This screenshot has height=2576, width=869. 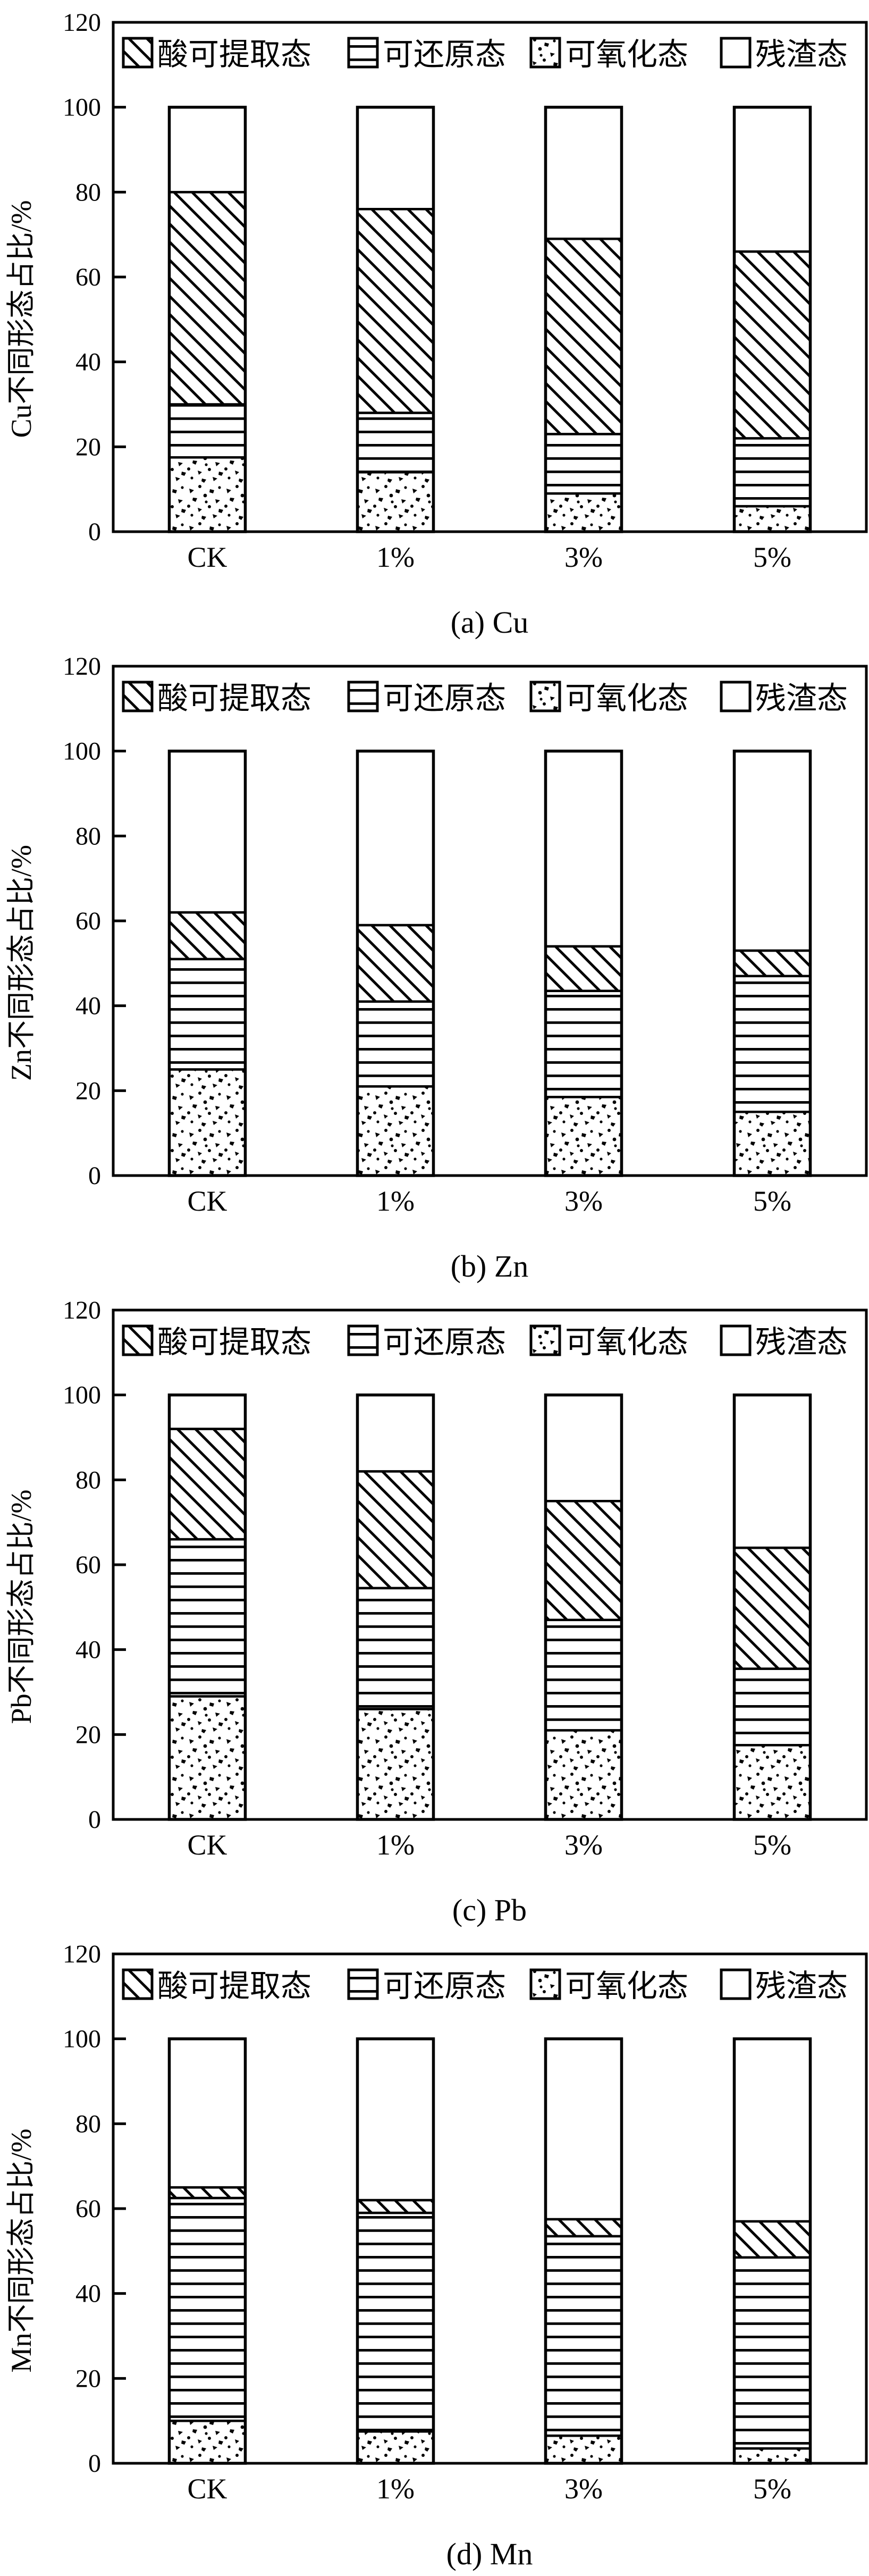 I want to click on y-axis-title: Mn不同形态占比/%, so click(x=21, y=2251).